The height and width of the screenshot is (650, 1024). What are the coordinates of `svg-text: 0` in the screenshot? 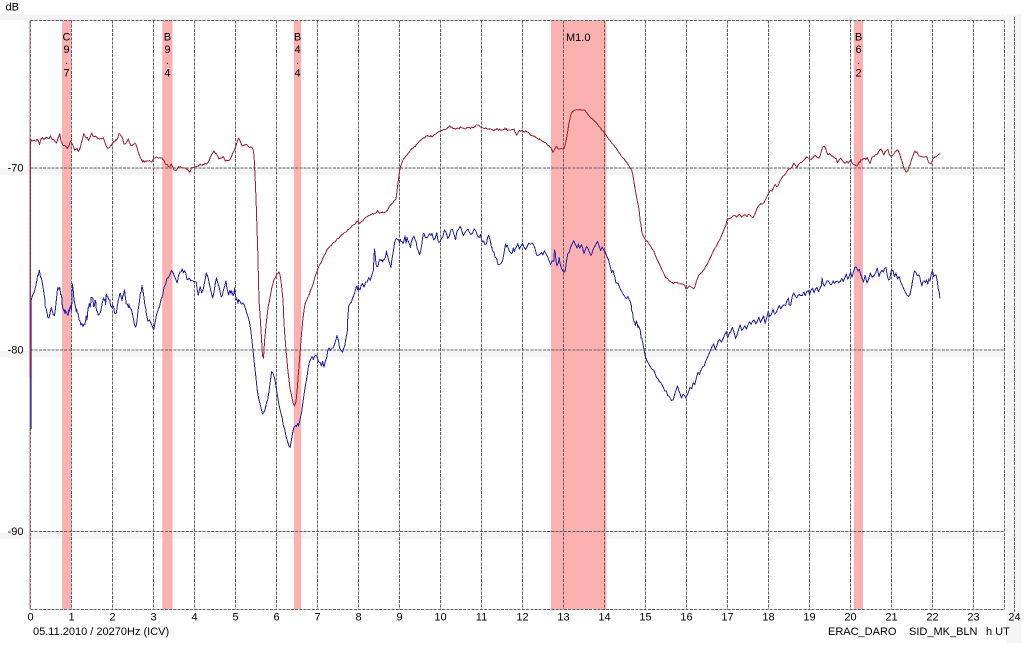 It's located at (30, 618).